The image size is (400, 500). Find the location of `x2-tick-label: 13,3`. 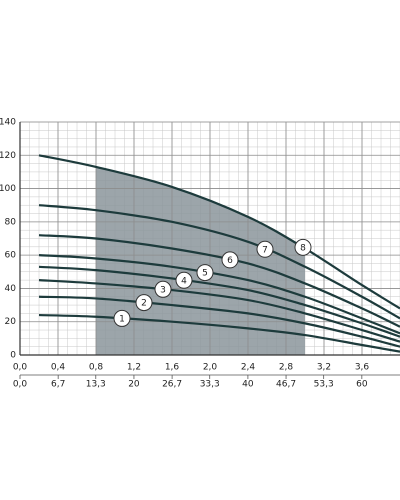

x2-tick-label: 13,3 is located at coordinates (96, 385).